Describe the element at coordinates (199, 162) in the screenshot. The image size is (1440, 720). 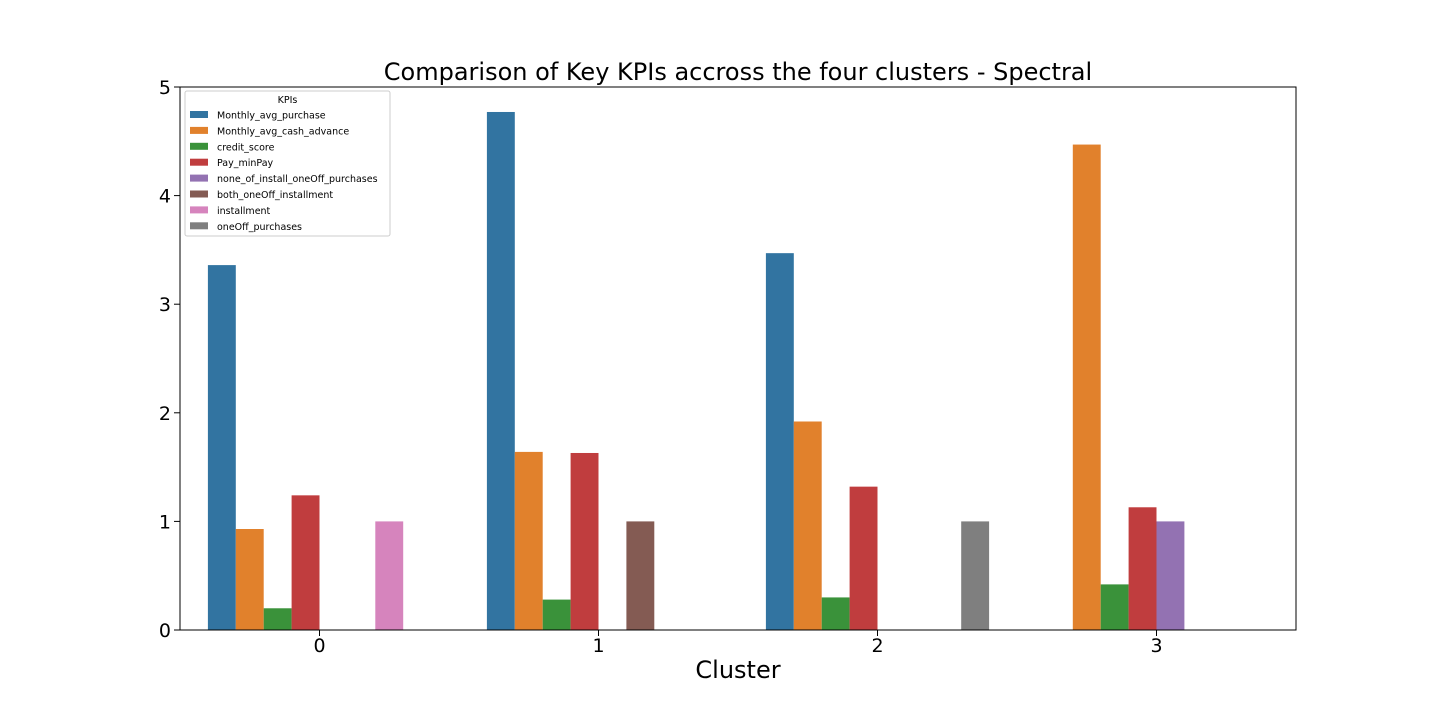
I see `legend-swatch-Pay_minPay` at that location.